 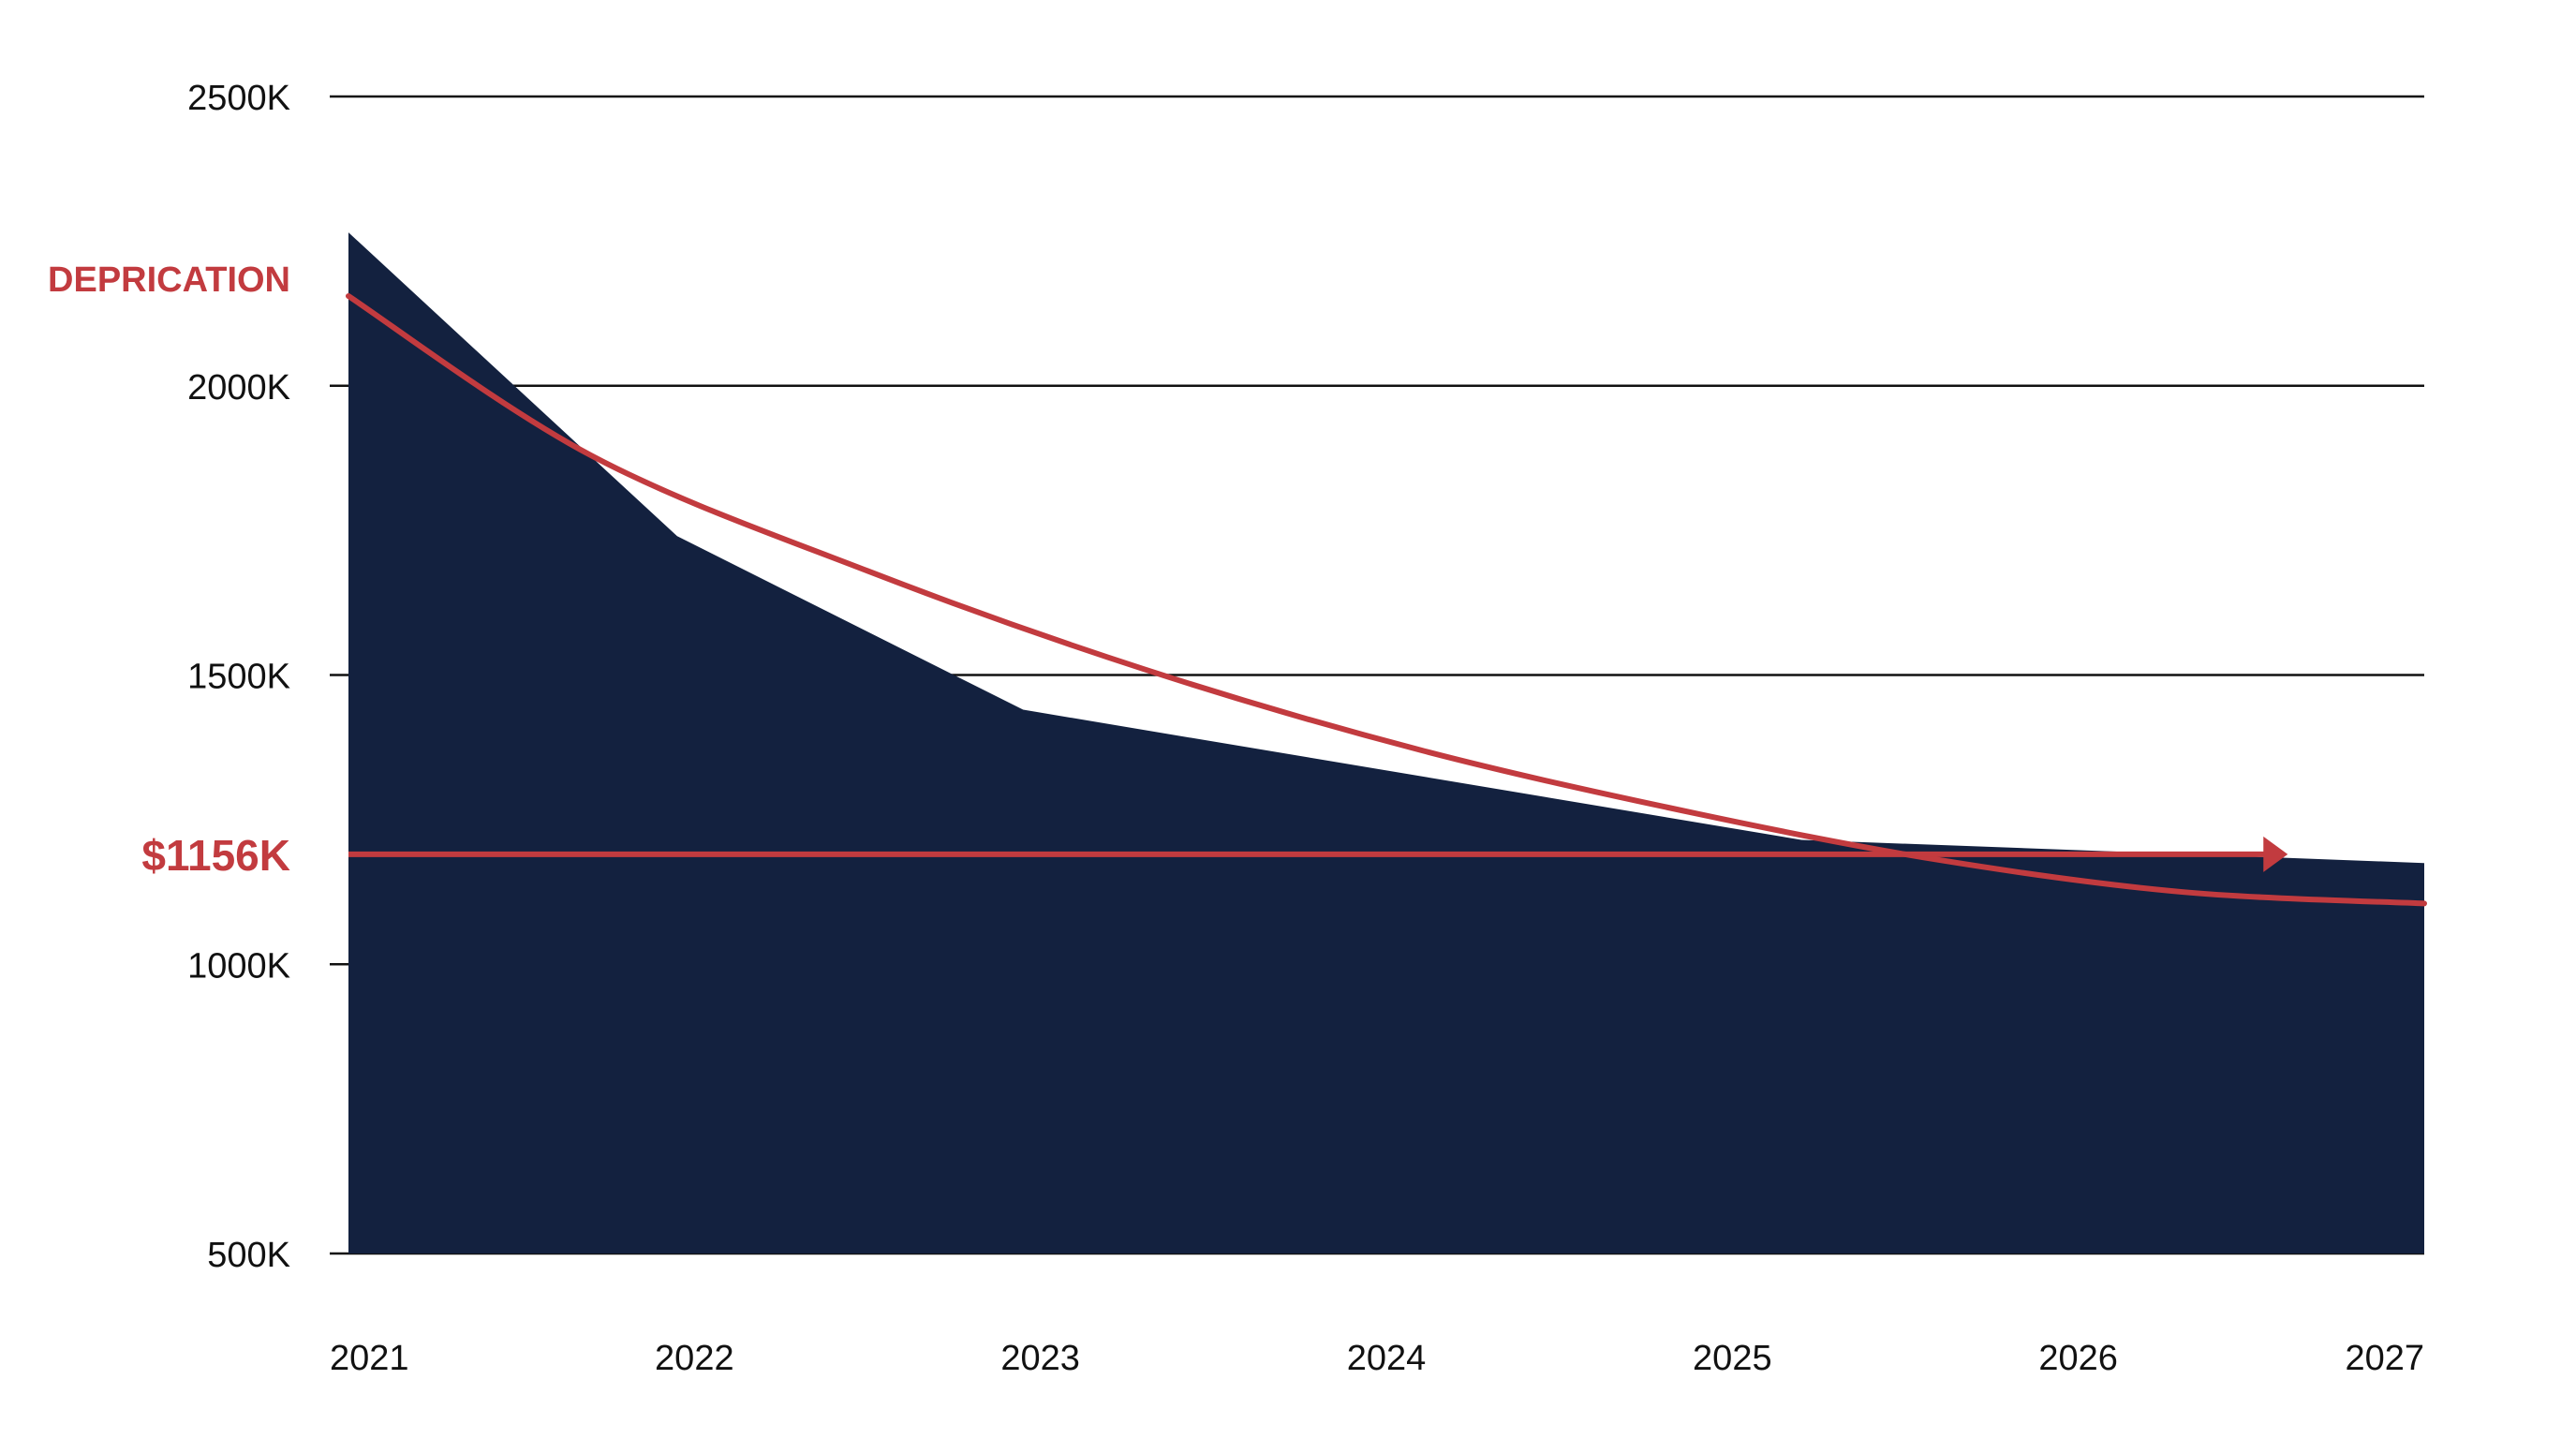 I want to click on x-axis-ticks: 2021 2022 2023 2024 2025 2026 2027, so click(x=1377, y=1358).